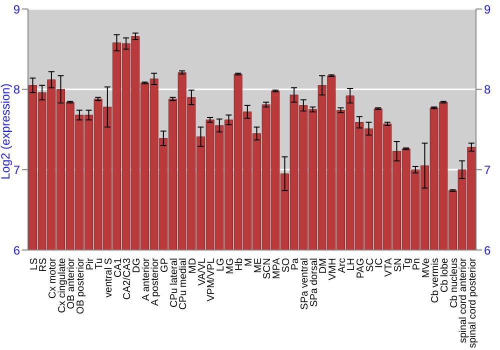  What do you see at coordinates (342, 265) in the screenshot?
I see `x-tick-label: Arc` at bounding box center [342, 265].